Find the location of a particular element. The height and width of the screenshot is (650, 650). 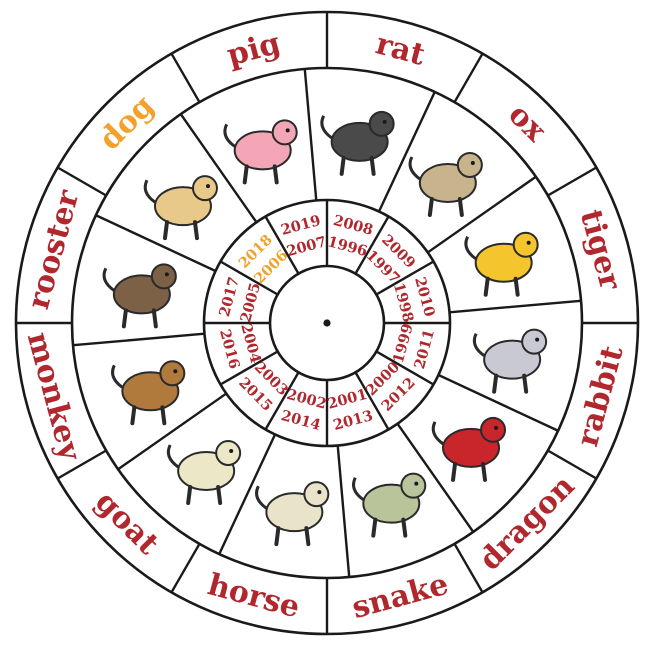

center-pivot is located at coordinates (327, 323).